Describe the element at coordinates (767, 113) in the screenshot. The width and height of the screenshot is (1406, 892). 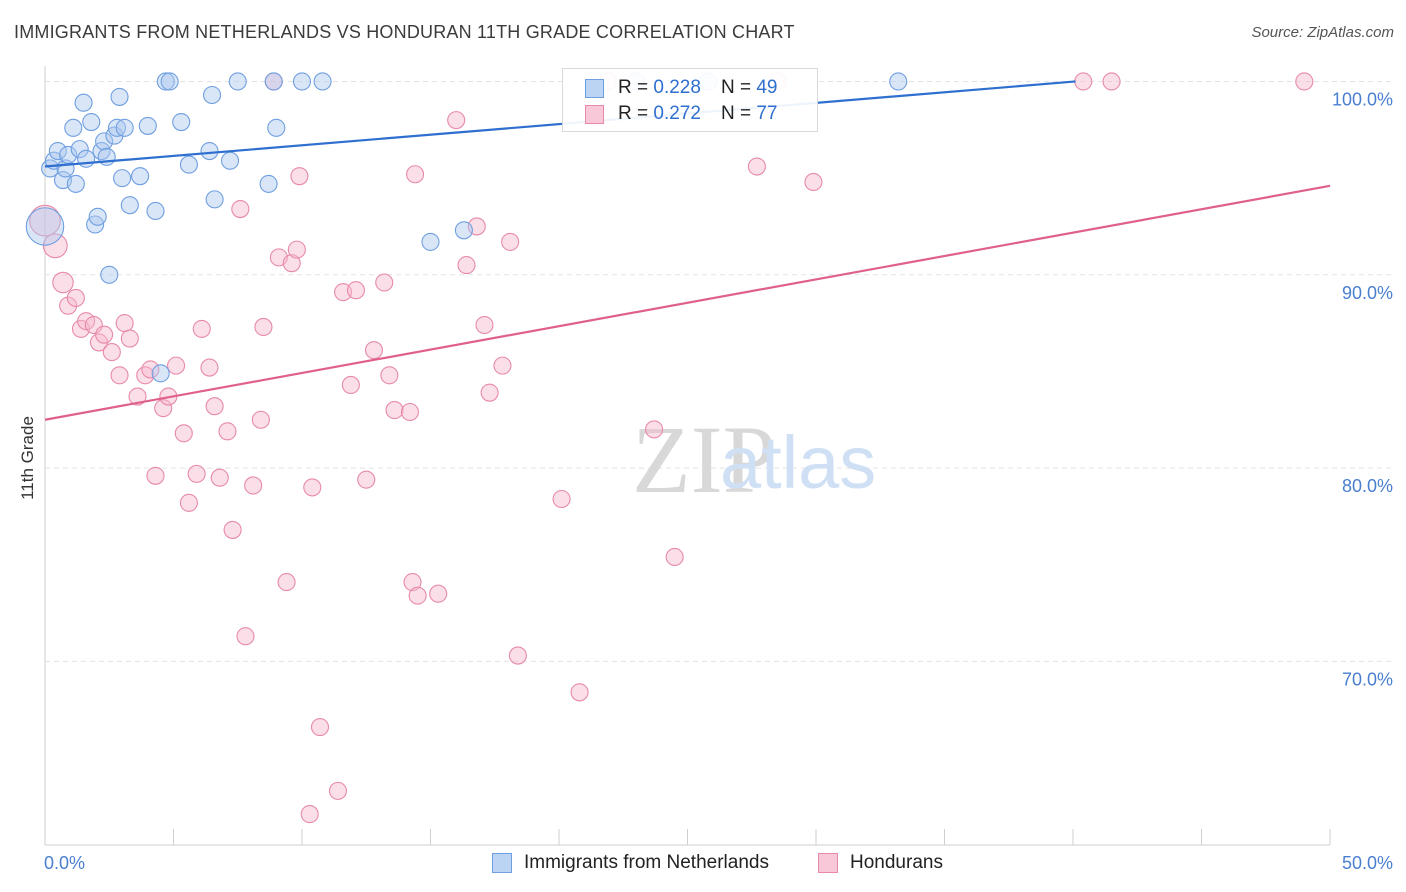
I see `legend-n-value: 77` at that location.